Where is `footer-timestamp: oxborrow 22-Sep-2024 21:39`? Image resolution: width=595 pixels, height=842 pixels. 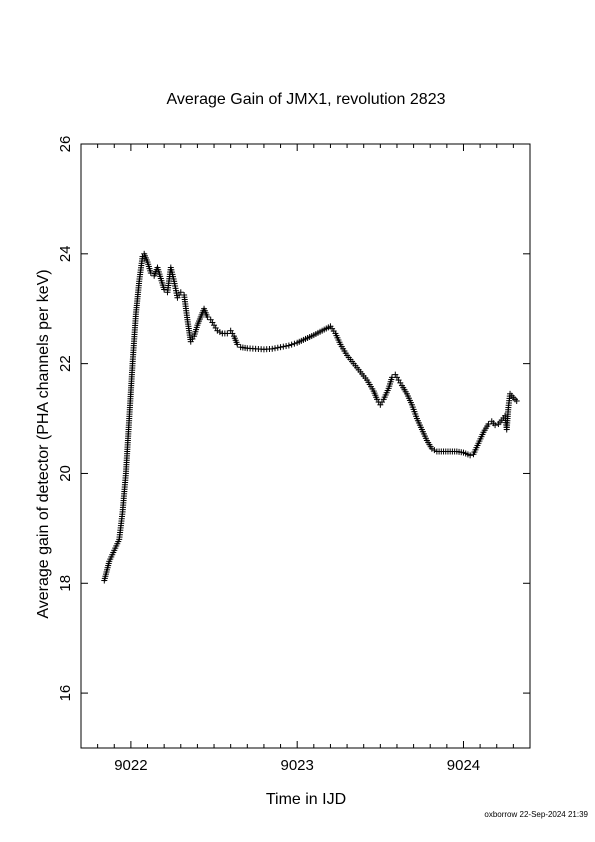 footer-timestamp: oxborrow 22-Sep-2024 21:39 is located at coordinates (536, 814).